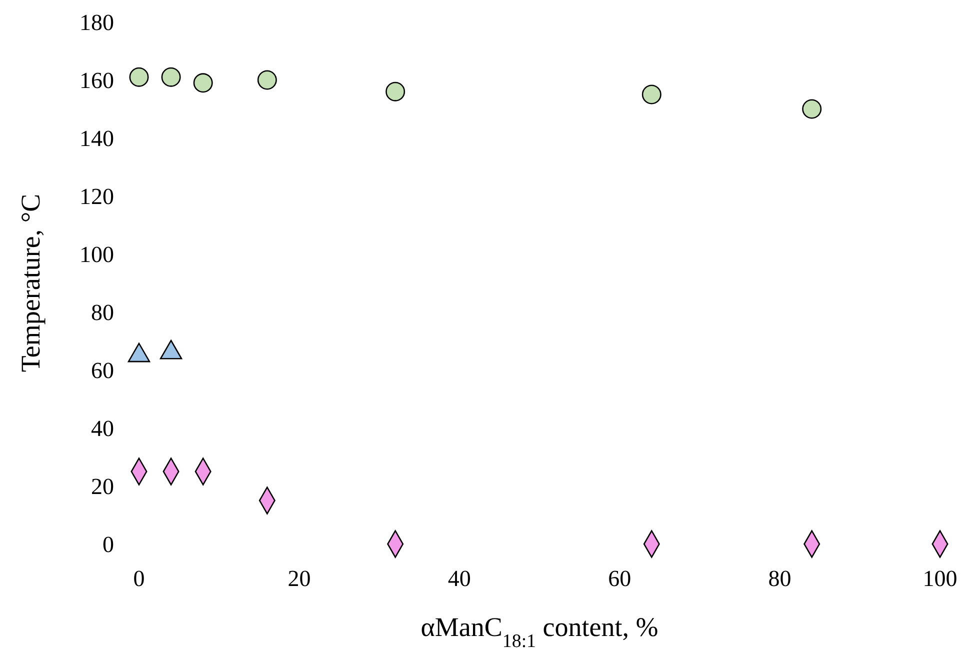  What do you see at coordinates (97, 255) in the screenshot?
I see `y-tick-label: 100` at bounding box center [97, 255].